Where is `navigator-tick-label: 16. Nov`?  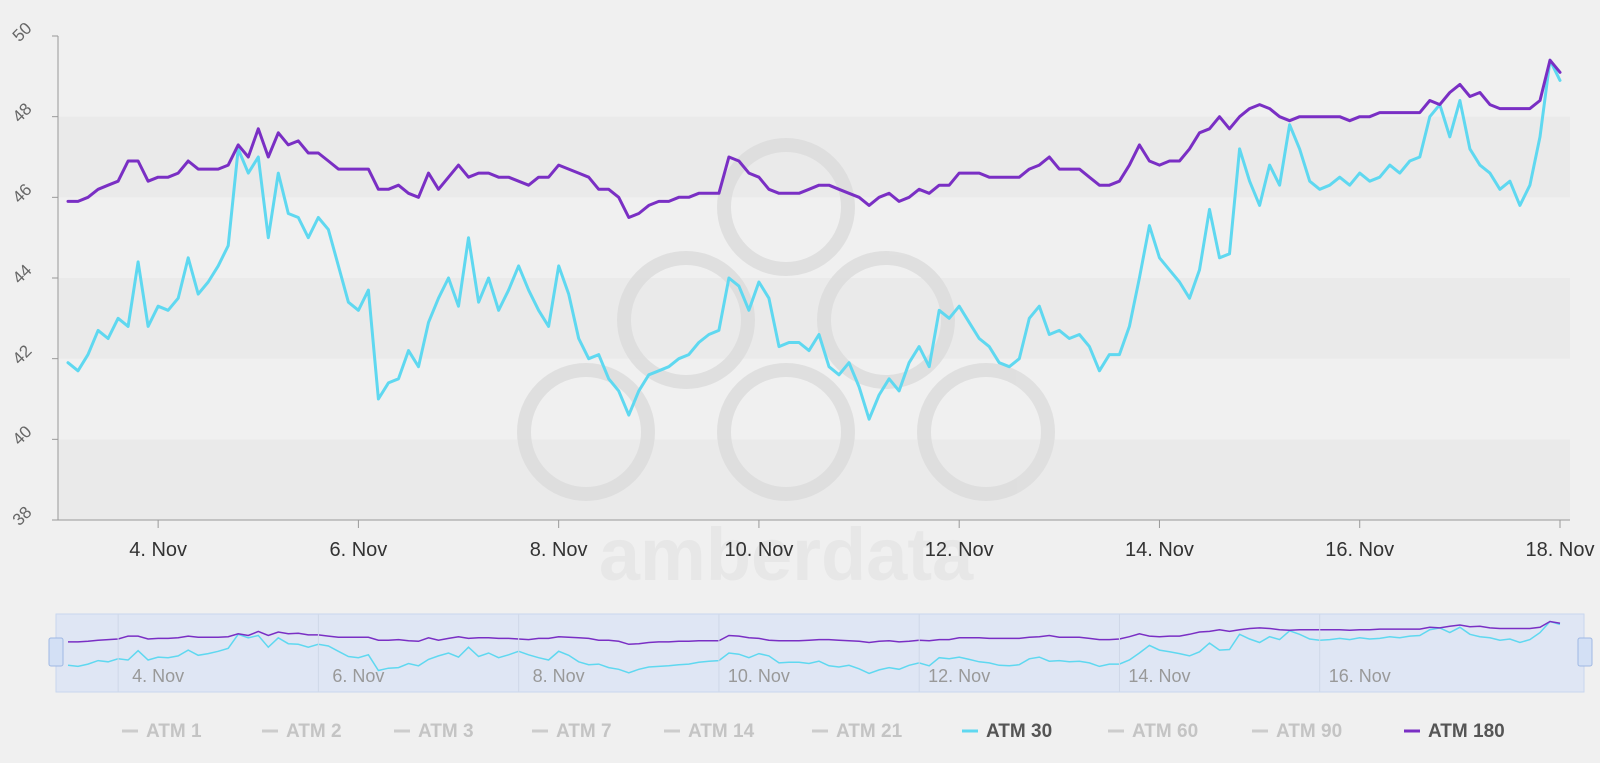 navigator-tick-label: 16. Nov is located at coordinates (1360, 676).